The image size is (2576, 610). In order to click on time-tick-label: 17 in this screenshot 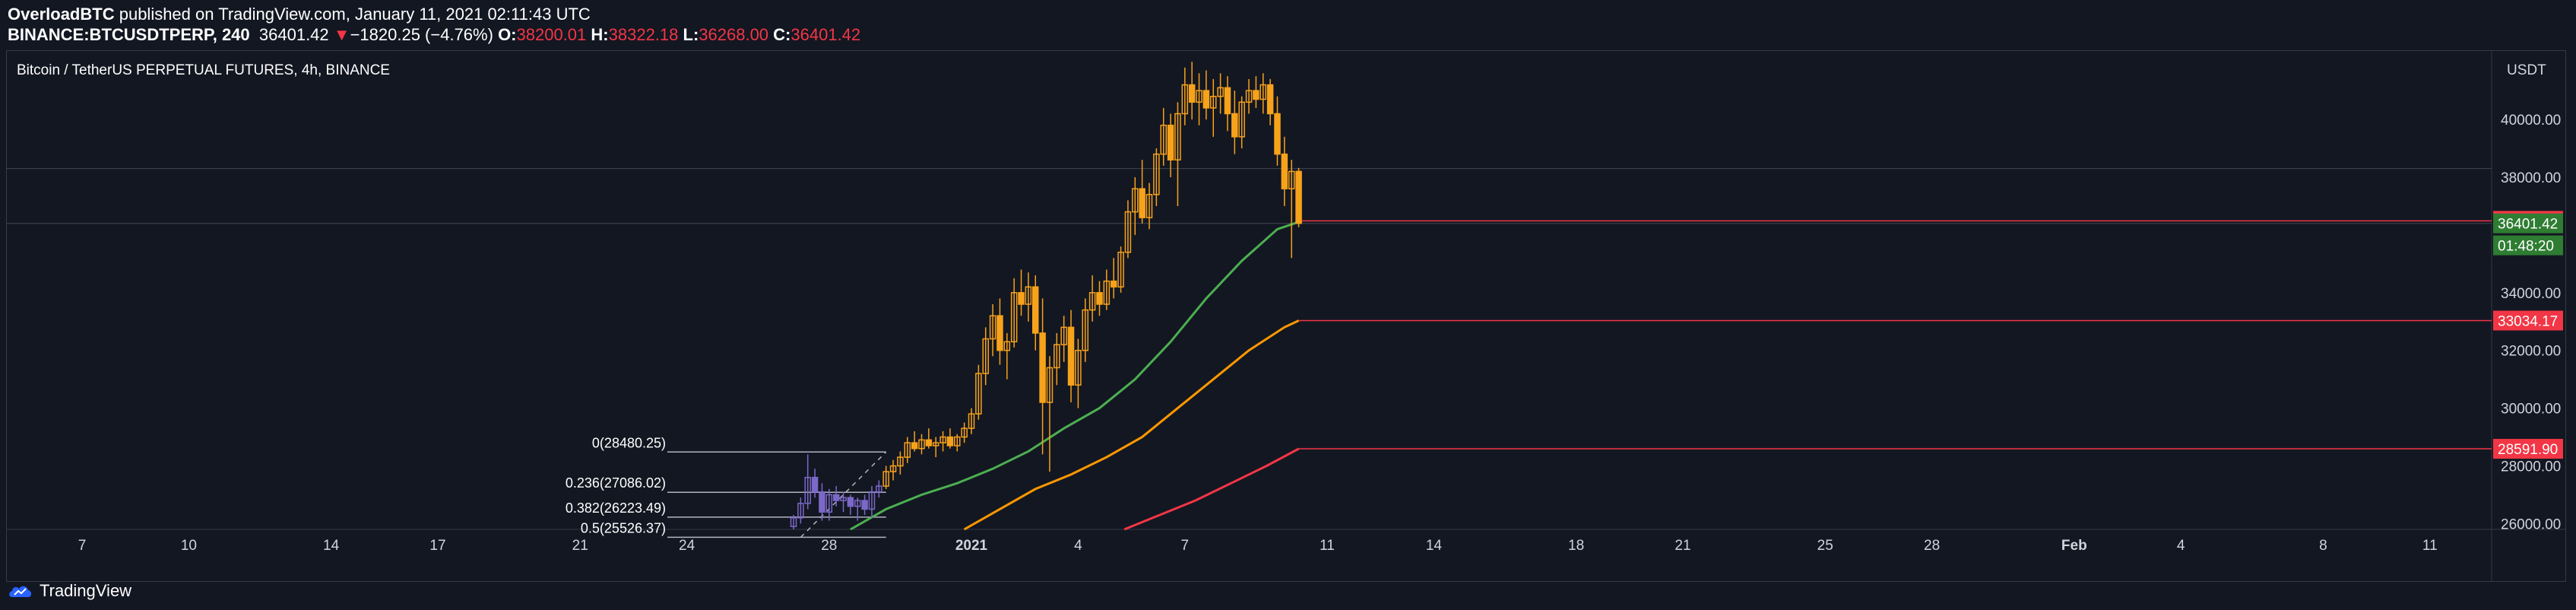, I will do `click(437, 546)`.